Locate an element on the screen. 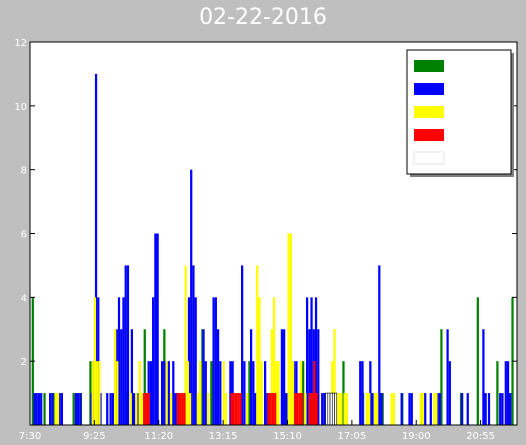  y-tick-label: 6 is located at coordinates (24, 235).